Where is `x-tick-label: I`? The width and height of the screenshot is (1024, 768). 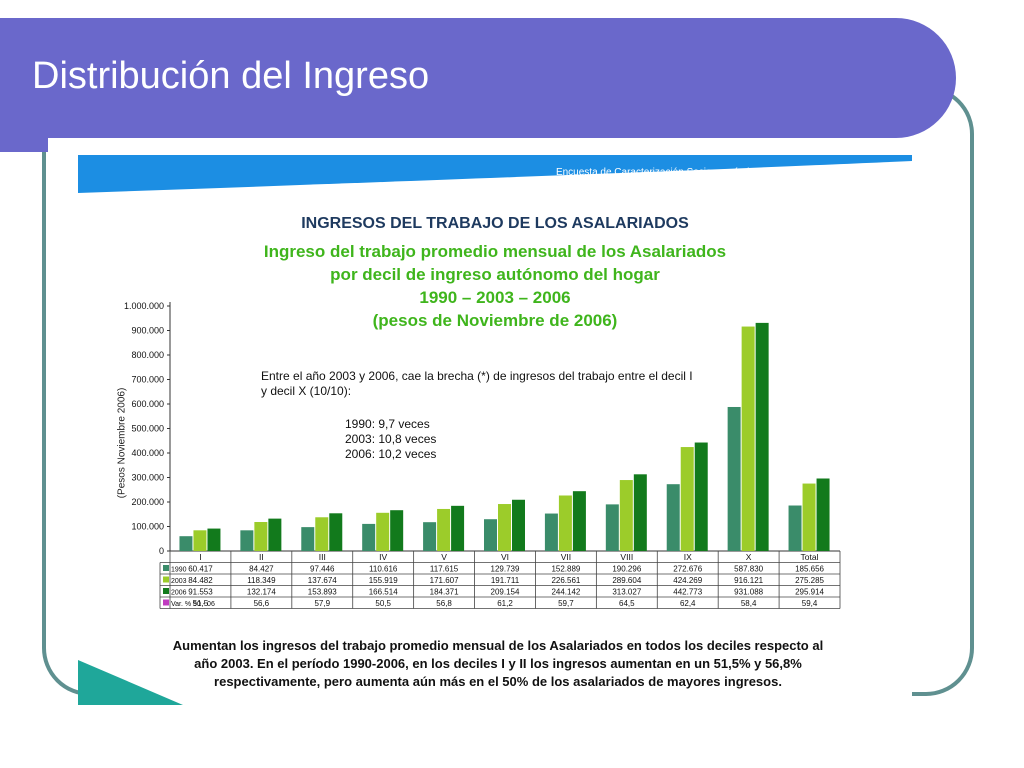 x-tick-label: I is located at coordinates (200, 557).